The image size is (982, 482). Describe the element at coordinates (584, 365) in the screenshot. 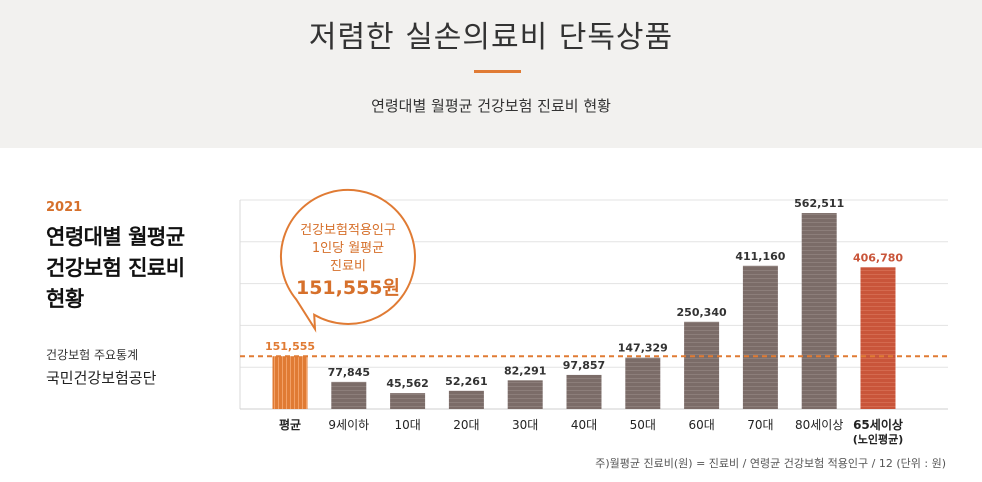

I see `value-label: 97,857` at that location.